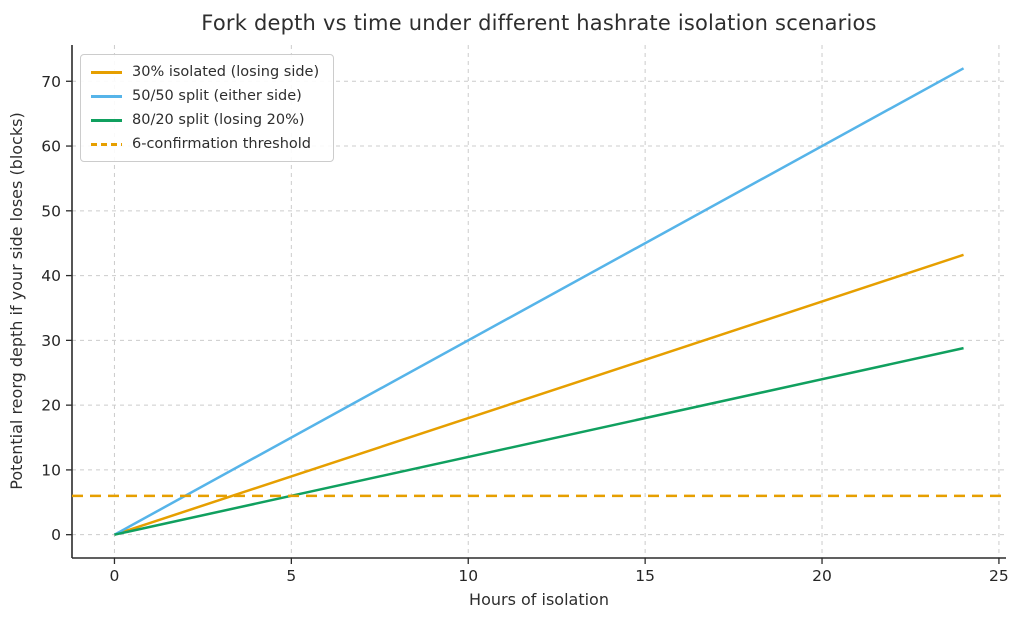 The image size is (1024, 626). Describe the element at coordinates (51, 276) in the screenshot. I see `y-tick-label: 40` at that location.